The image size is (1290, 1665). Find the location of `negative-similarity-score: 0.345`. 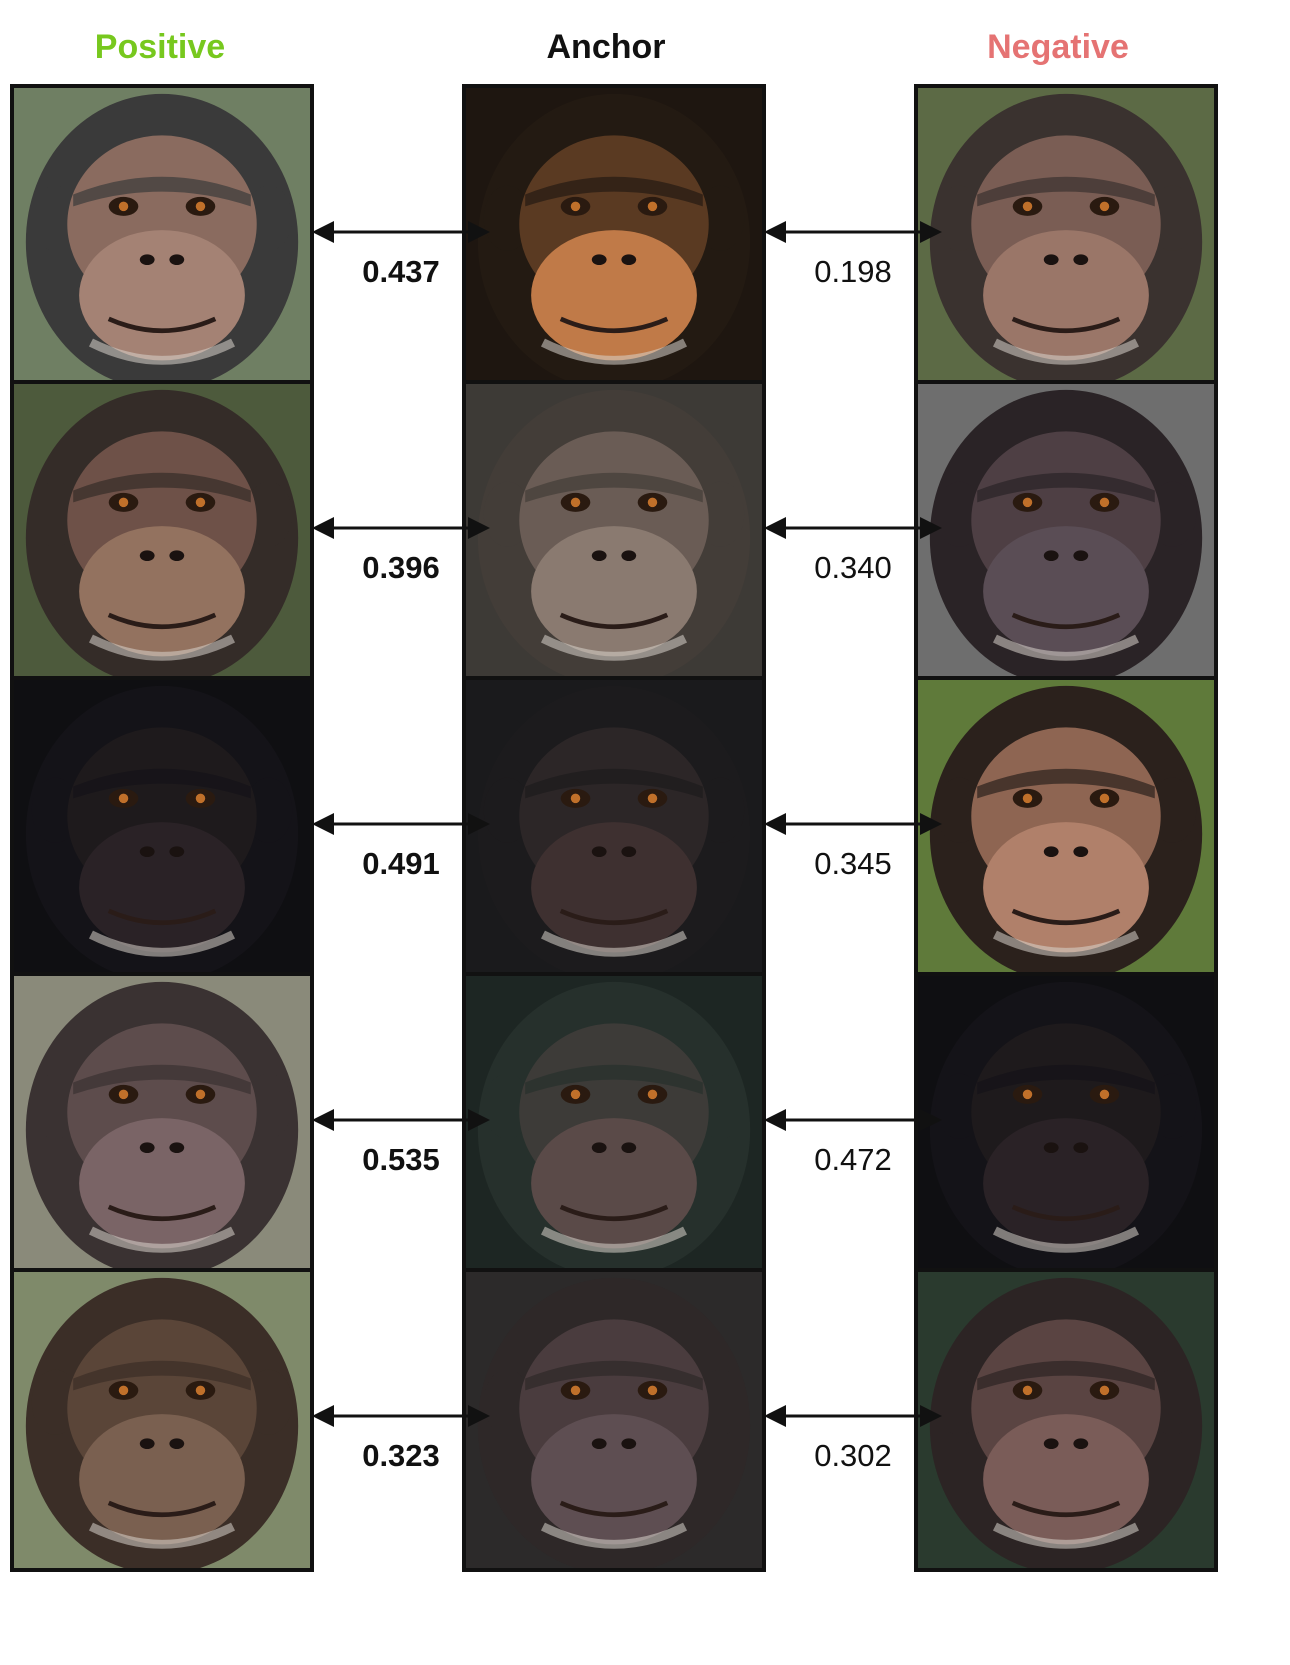

negative-similarity-score: 0.345 is located at coordinates (853, 863).